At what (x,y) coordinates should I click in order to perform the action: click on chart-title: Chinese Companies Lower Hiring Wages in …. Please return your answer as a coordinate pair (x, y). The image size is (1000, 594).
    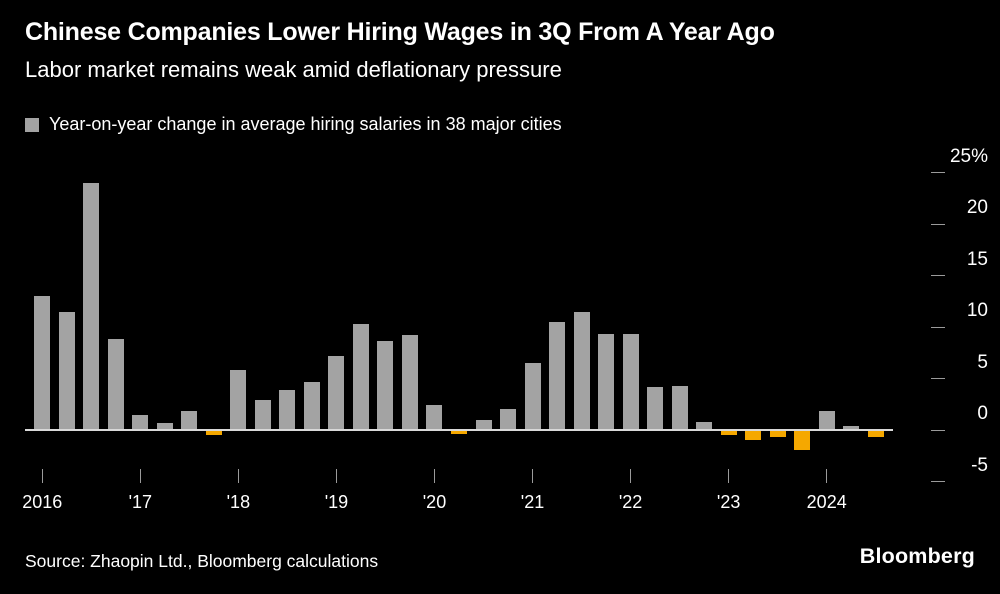
    Looking at the image, I should click on (400, 32).